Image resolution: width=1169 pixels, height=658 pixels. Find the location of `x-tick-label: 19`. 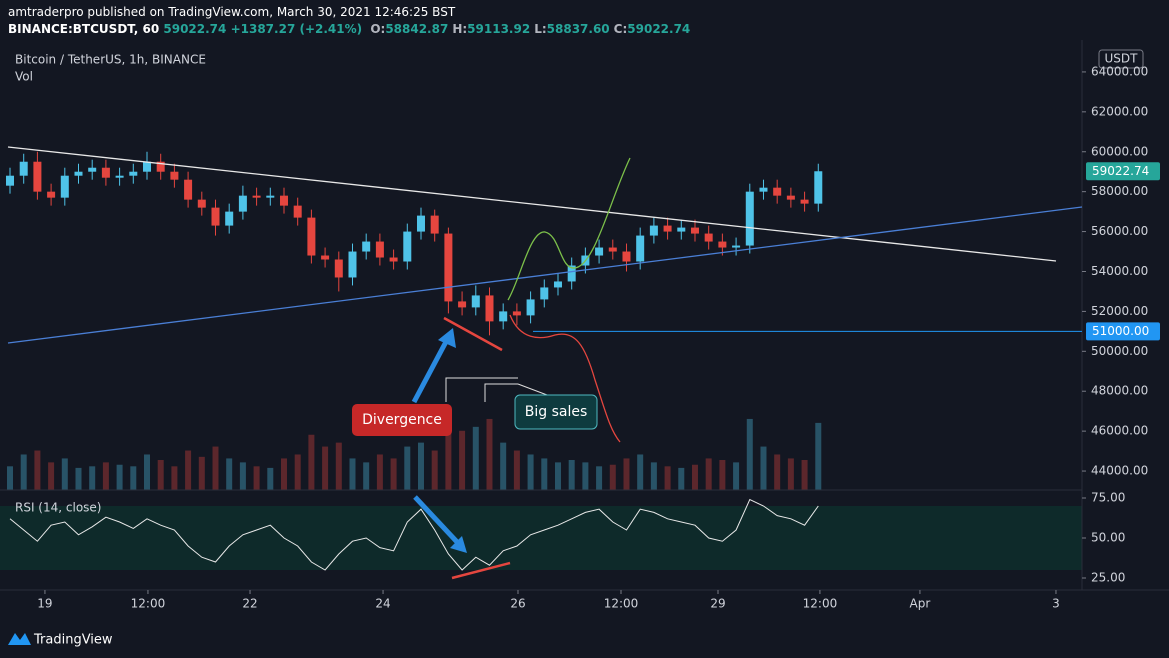

x-tick-label: 19 is located at coordinates (44, 604).